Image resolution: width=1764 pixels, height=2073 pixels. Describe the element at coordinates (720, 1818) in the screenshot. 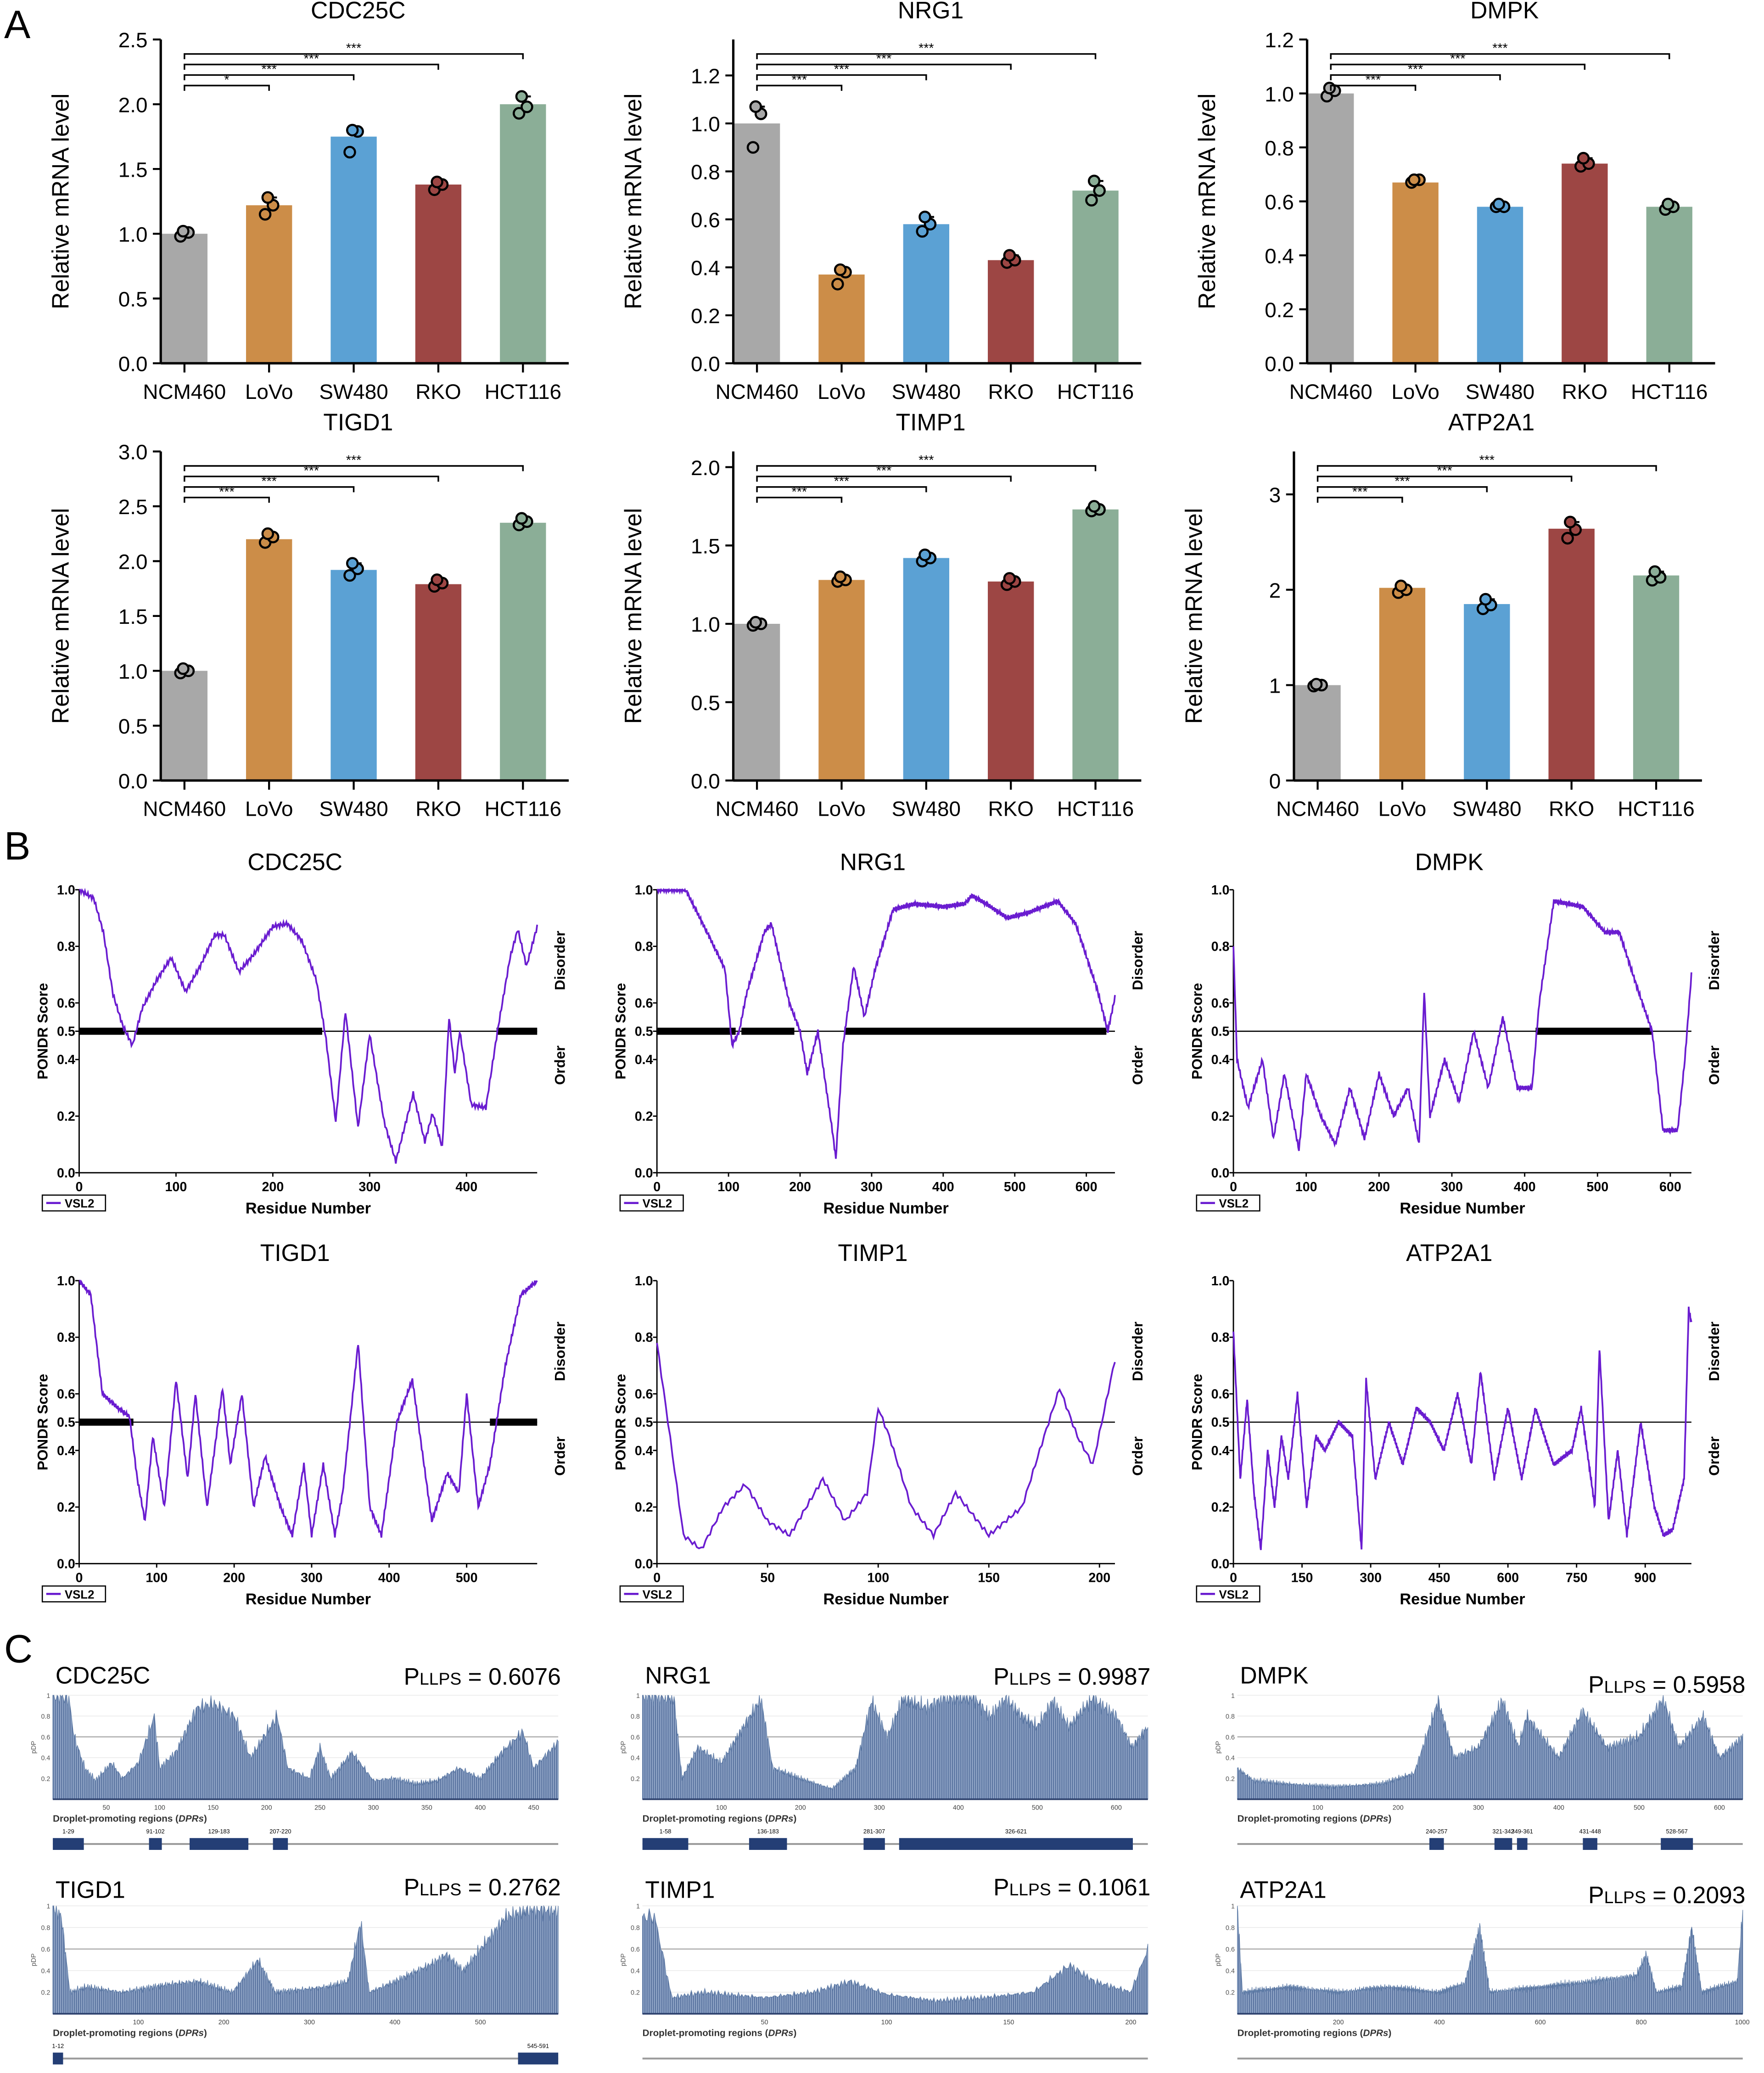

I see `dpr-heading: Droplet-promoting regions (DPRs)` at that location.